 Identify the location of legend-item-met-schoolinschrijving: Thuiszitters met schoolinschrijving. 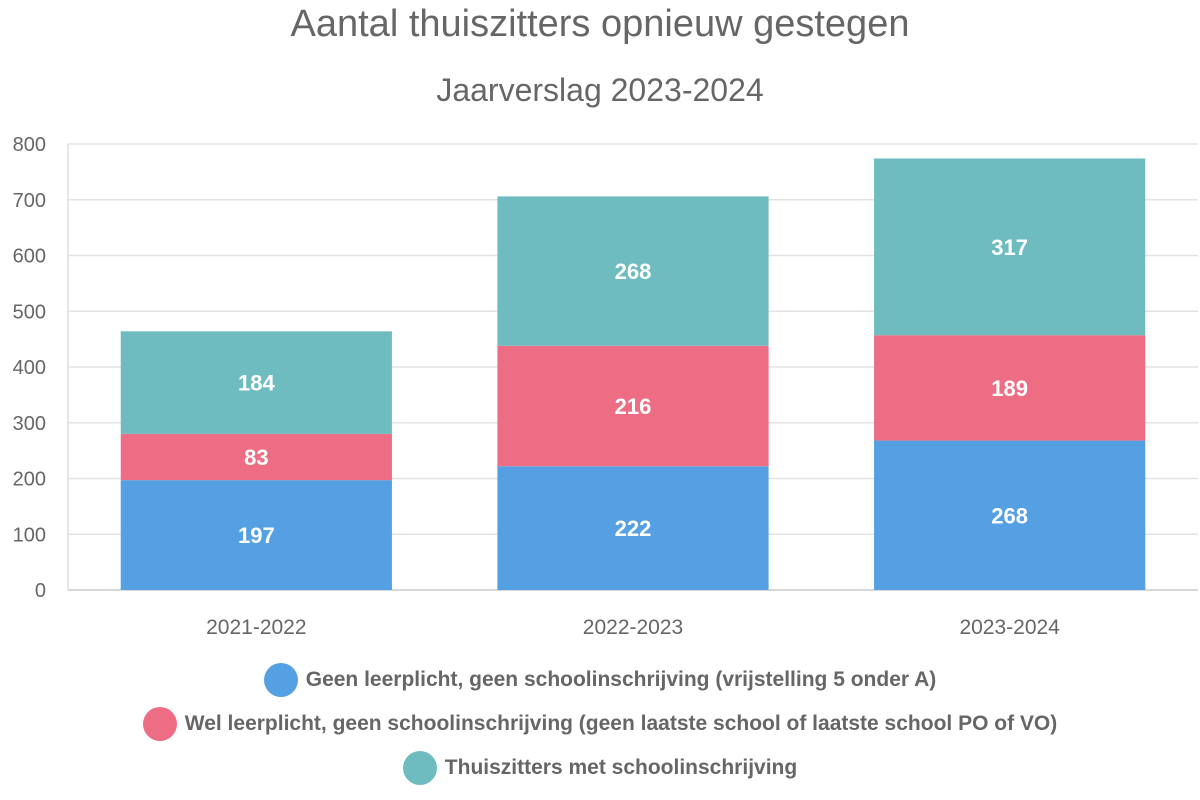
(600, 768).